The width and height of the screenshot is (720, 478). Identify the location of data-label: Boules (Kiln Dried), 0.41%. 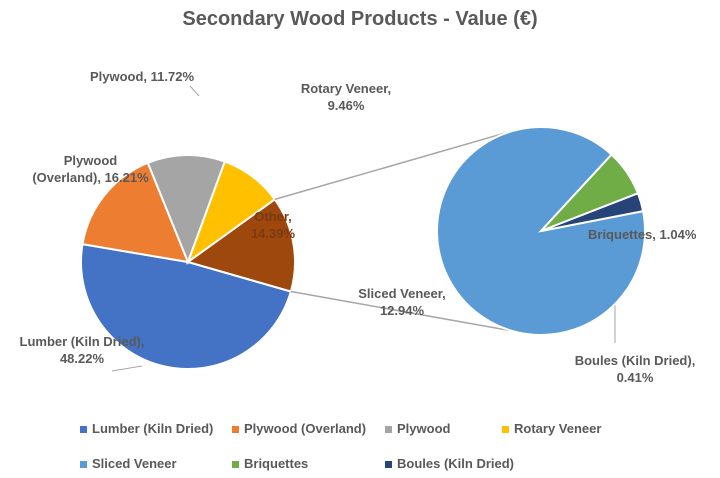
(635, 369).